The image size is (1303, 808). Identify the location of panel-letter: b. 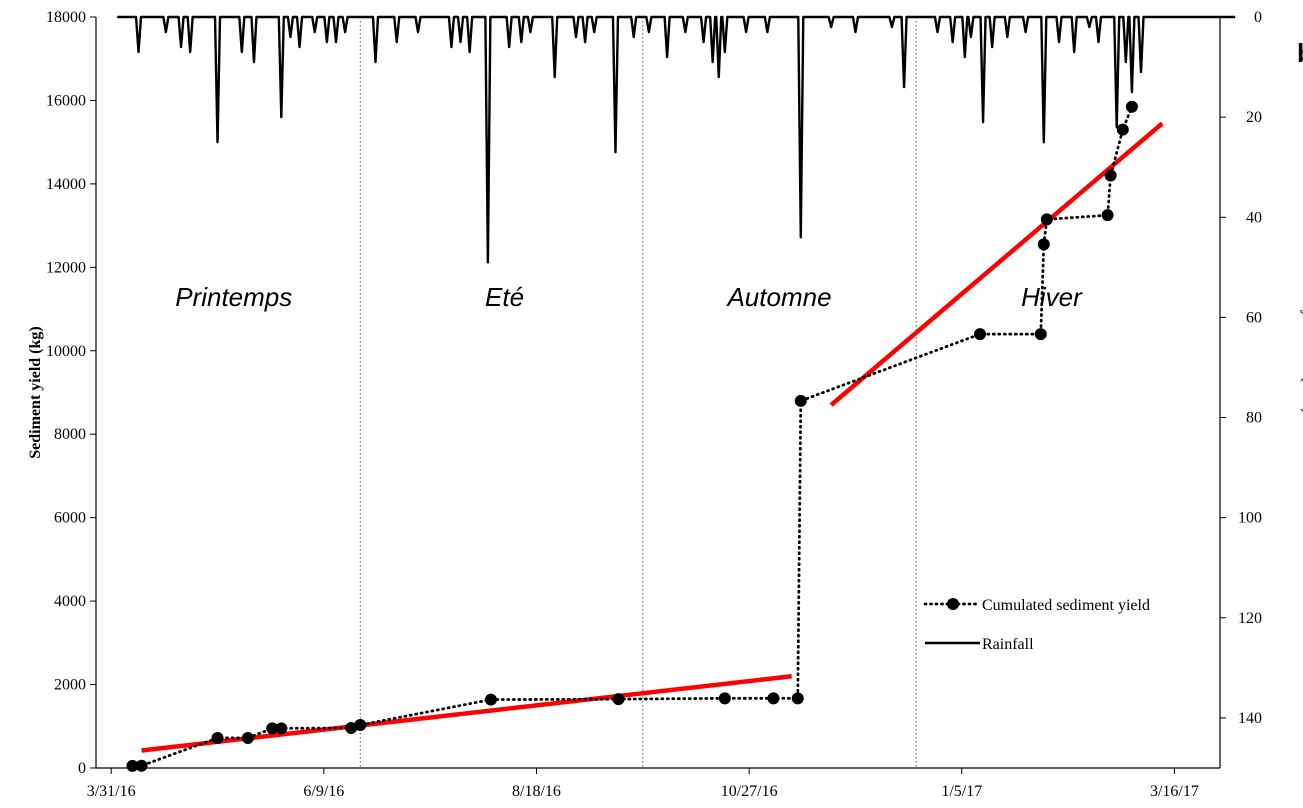
(1300, 53).